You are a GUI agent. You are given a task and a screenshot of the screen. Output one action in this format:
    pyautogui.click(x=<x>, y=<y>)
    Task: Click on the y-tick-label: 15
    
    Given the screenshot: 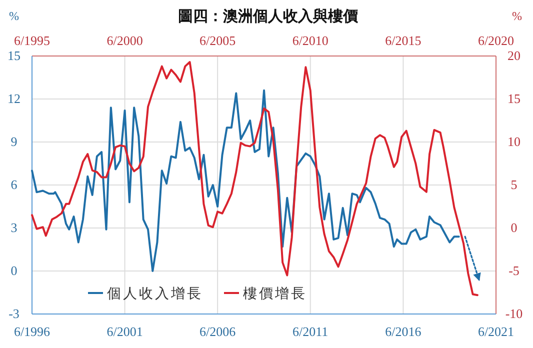 What is the action you would take?
    pyautogui.click(x=14, y=55)
    